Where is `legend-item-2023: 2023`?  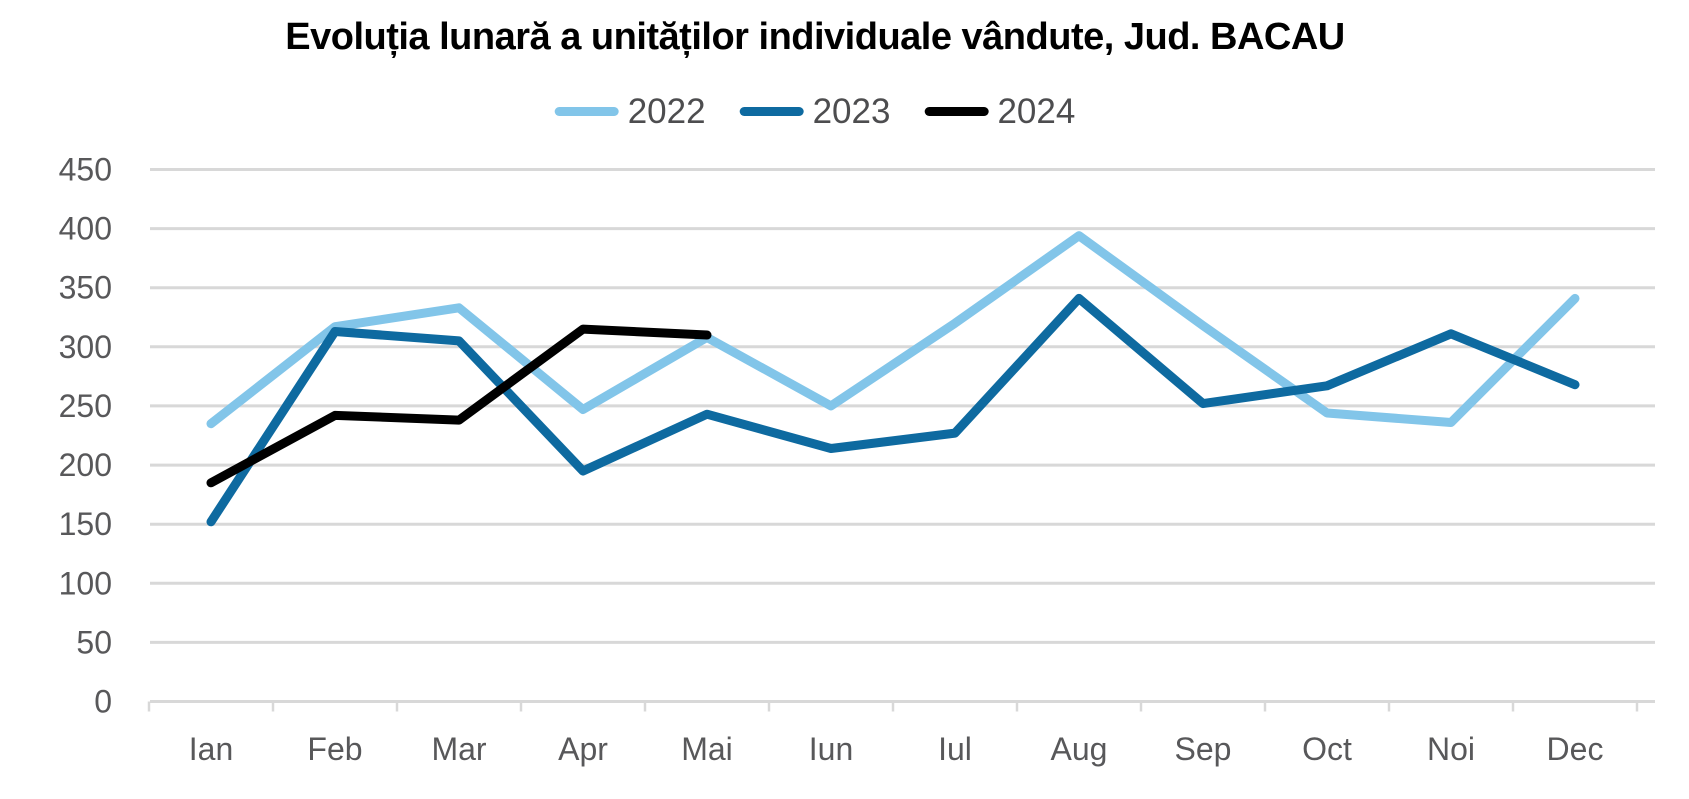
legend-item-2023: 2023 is located at coordinates (815, 111).